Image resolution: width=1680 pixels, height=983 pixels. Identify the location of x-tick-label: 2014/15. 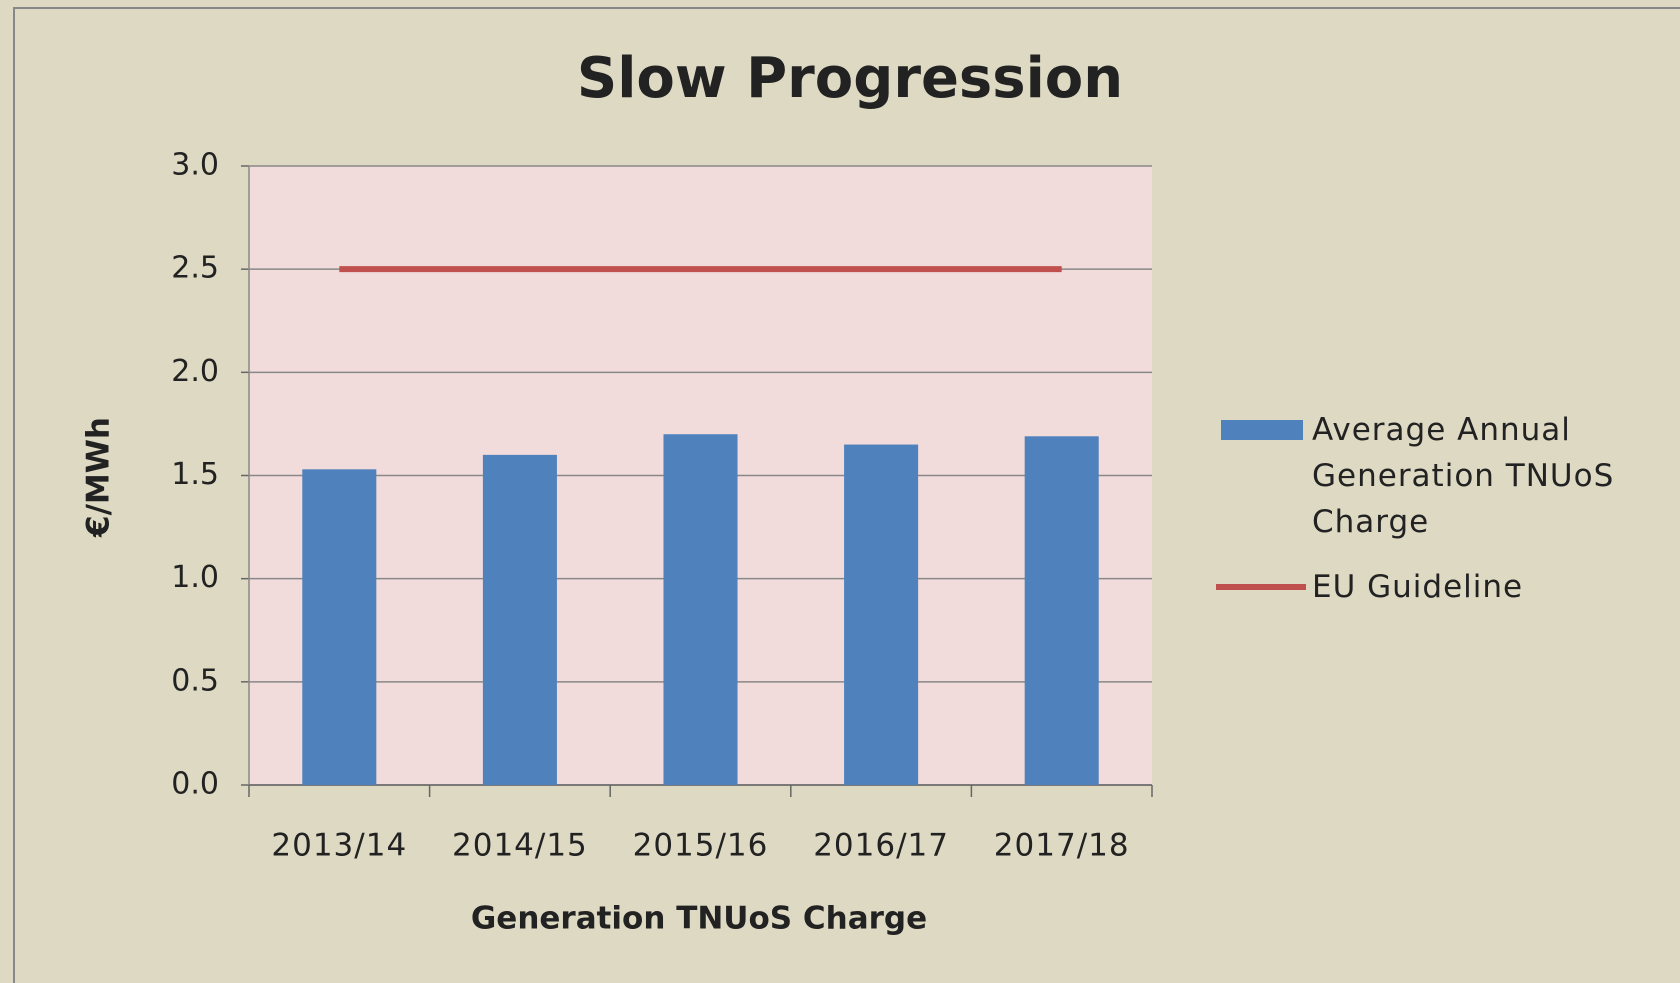
(520, 846).